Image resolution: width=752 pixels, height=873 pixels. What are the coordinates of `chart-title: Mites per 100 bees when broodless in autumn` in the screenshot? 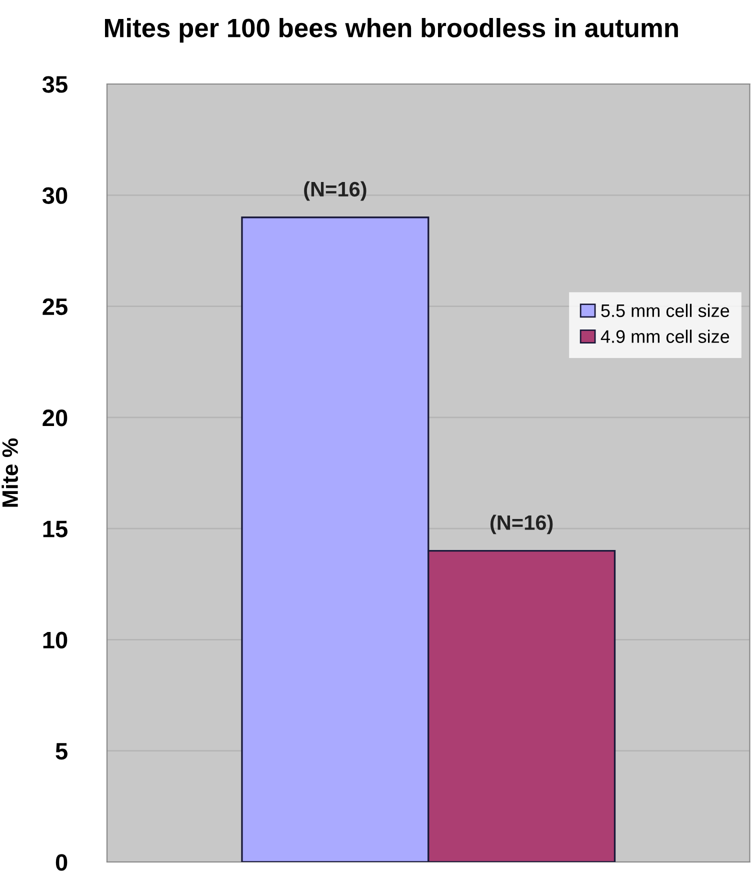 It's located at (391, 30).